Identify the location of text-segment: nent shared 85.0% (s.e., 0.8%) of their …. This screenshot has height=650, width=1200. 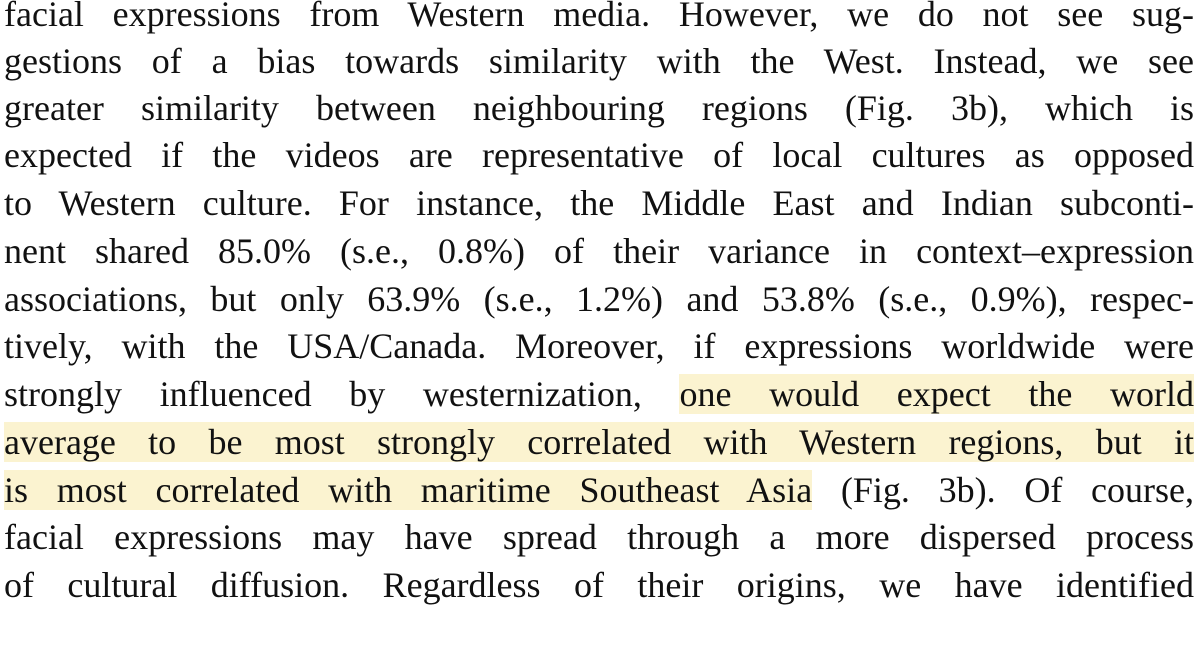
(599, 251).